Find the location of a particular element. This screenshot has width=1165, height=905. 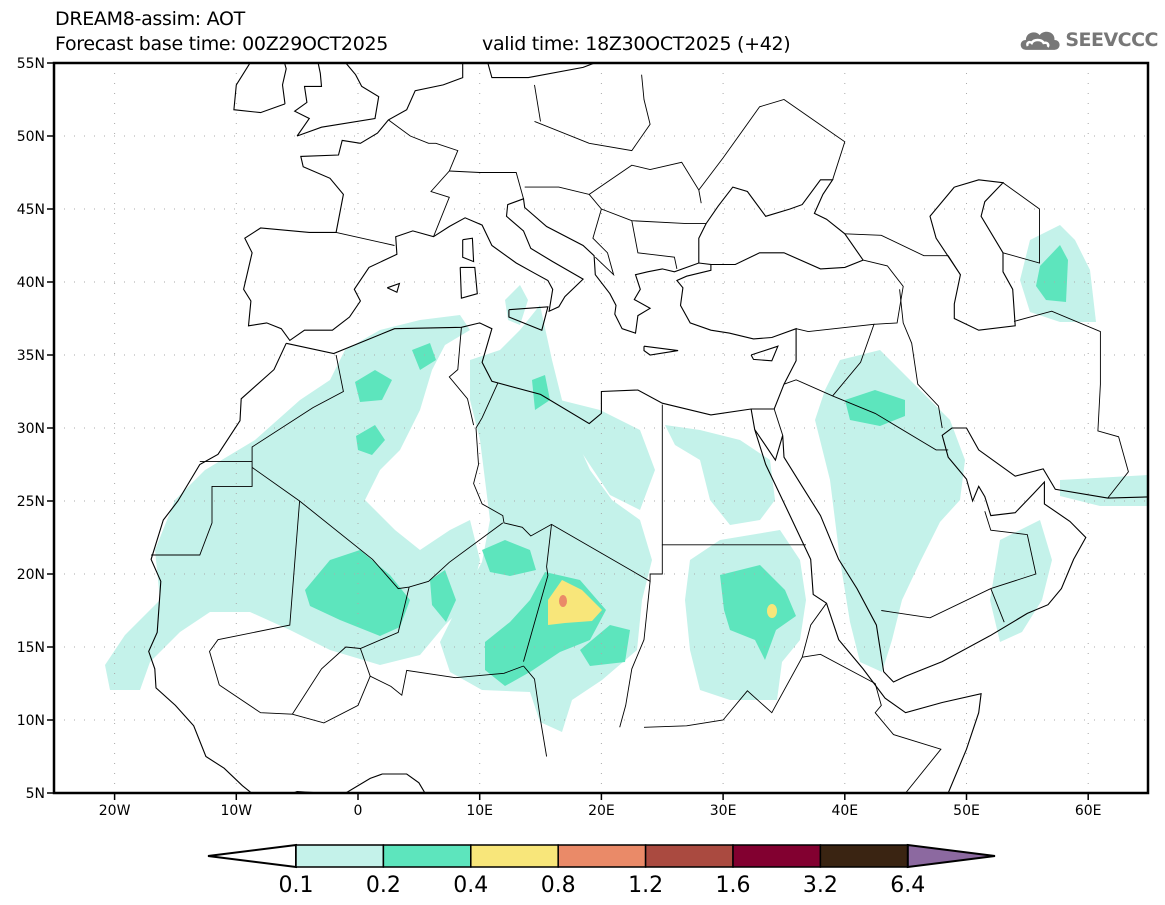

forecast-base-time: Forecast base time: 00Z29OCT2025 is located at coordinates (222, 44).